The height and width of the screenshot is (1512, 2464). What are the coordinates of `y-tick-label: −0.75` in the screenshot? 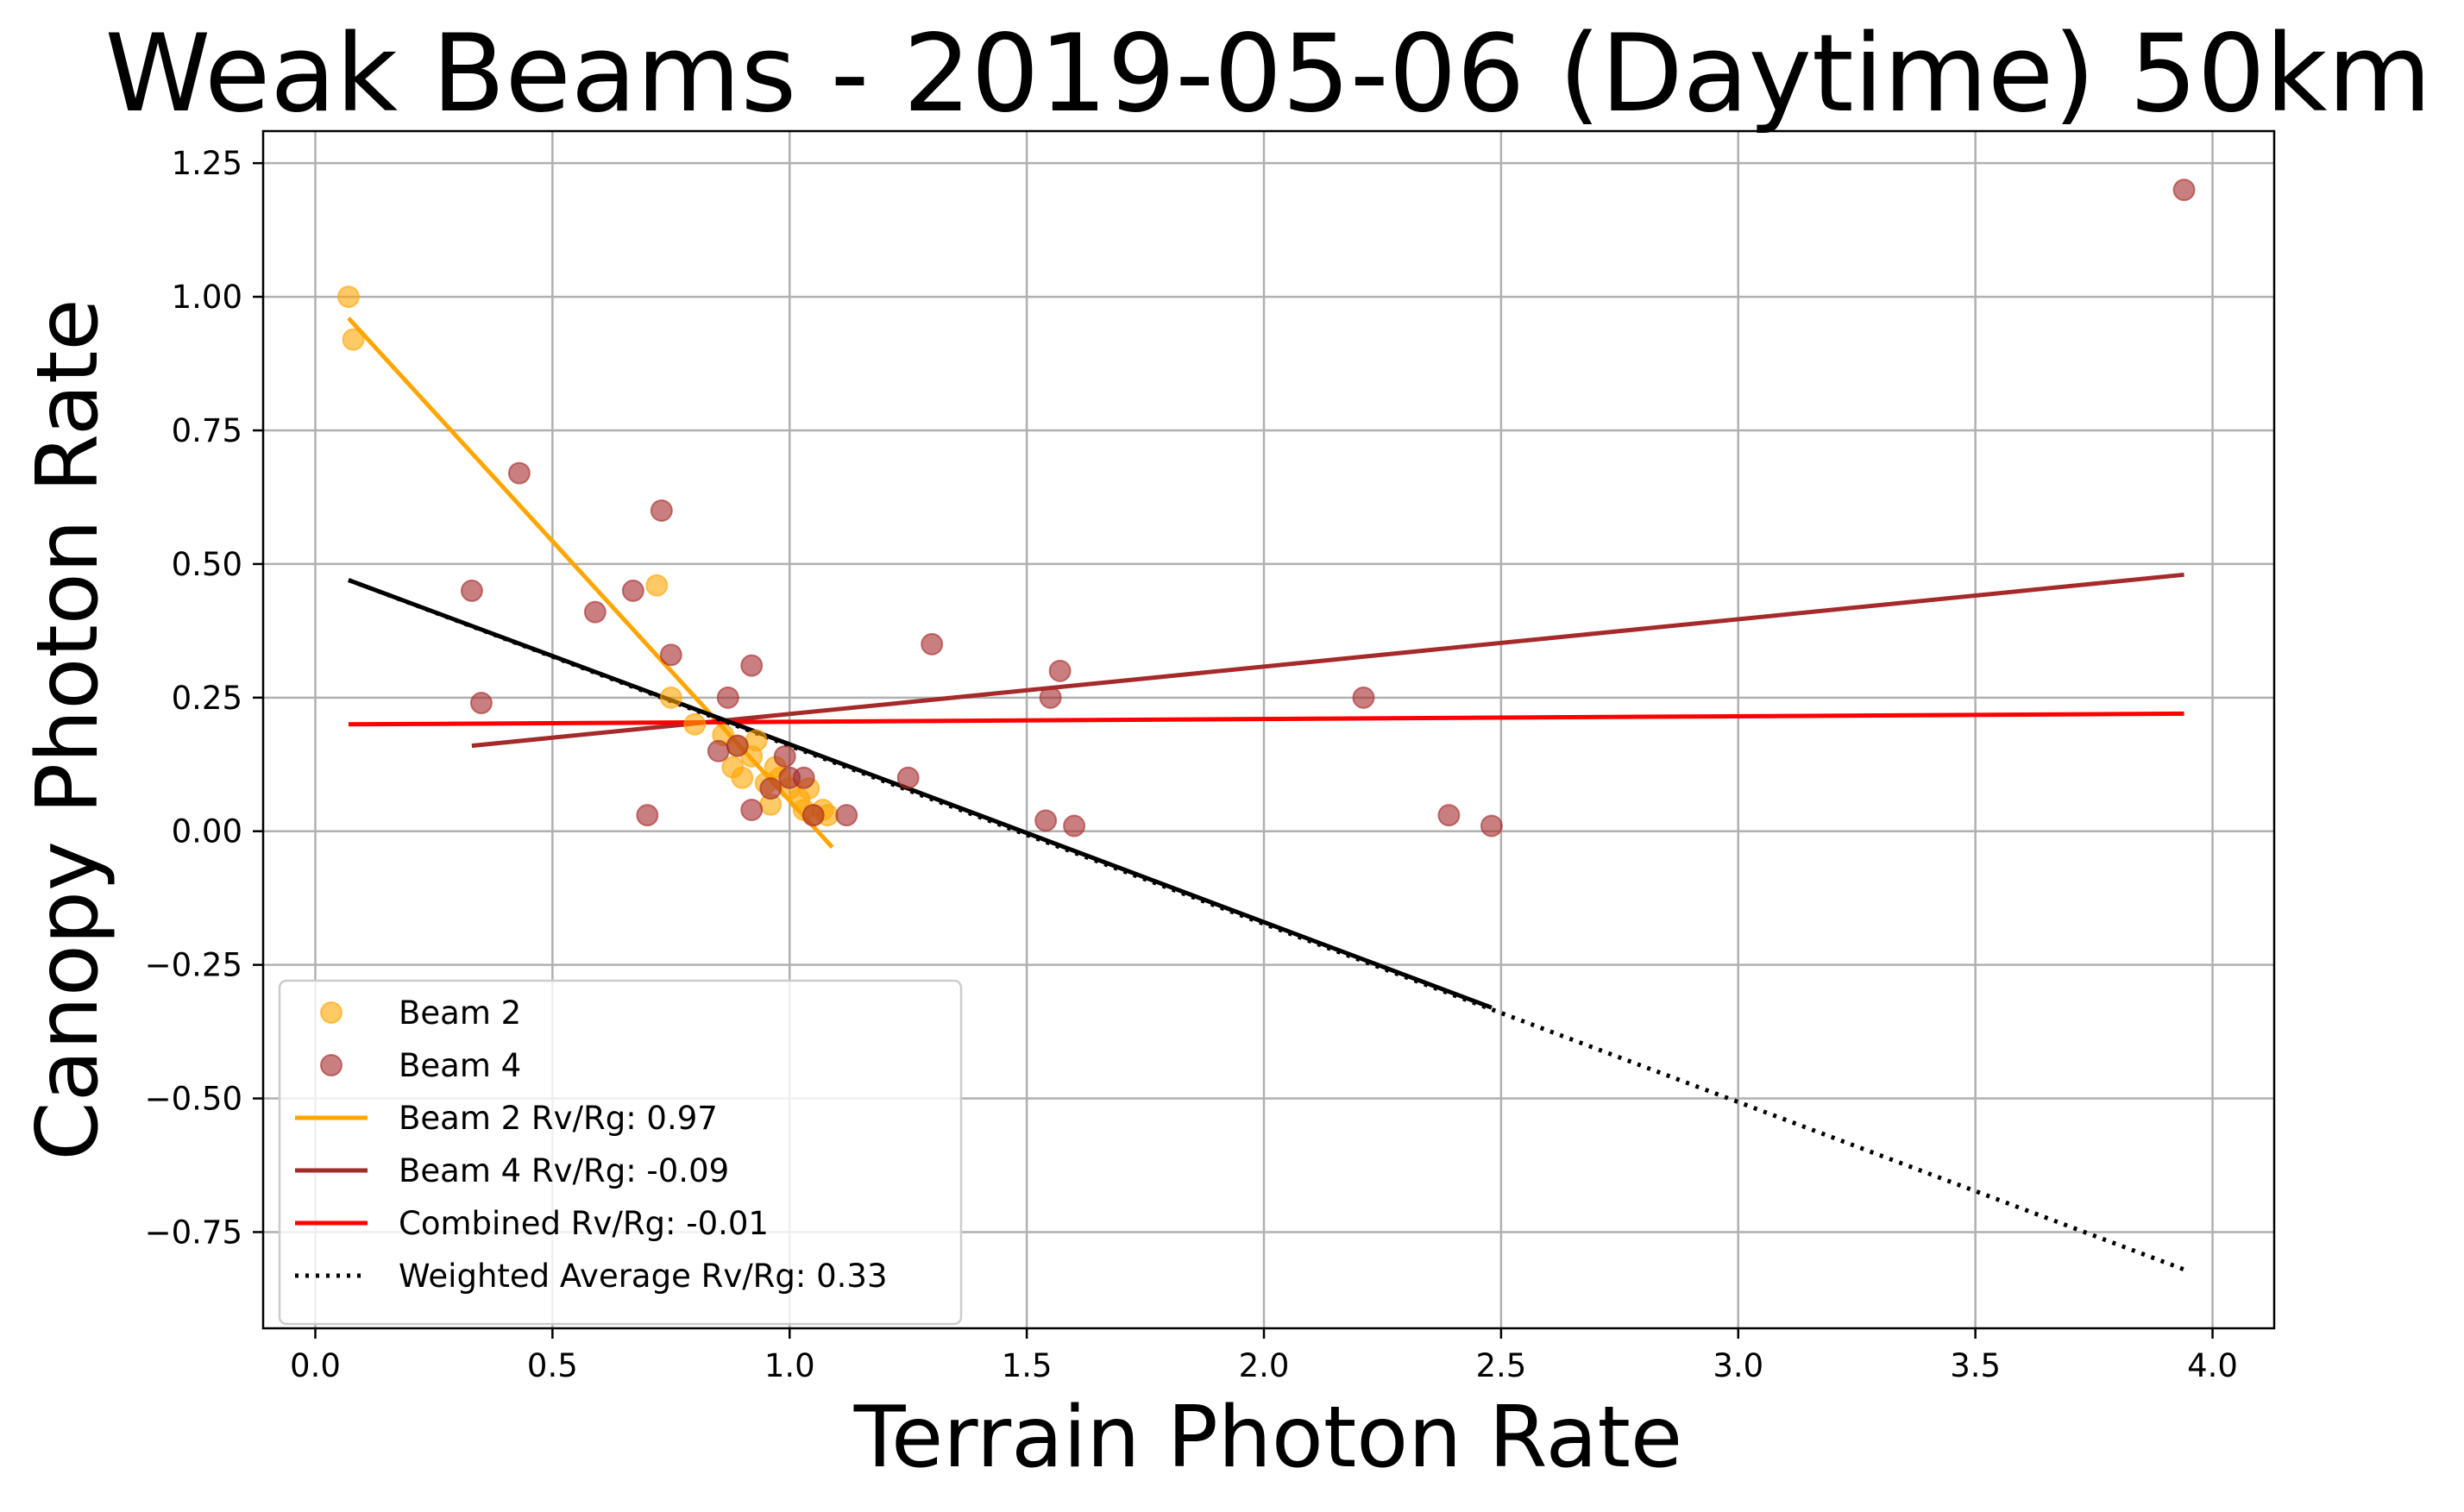 It's located at (194, 1232).